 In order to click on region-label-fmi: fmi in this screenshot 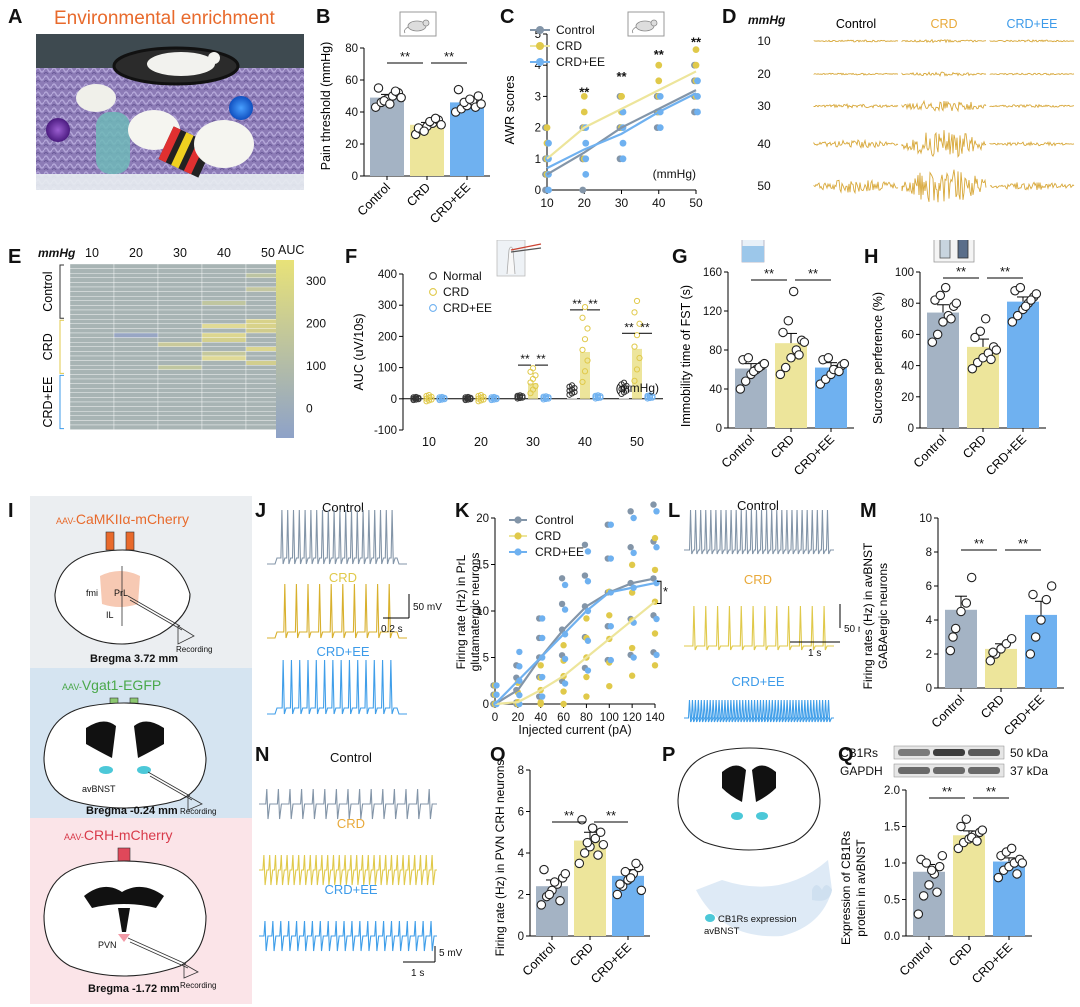, I will do `click(92, 593)`.